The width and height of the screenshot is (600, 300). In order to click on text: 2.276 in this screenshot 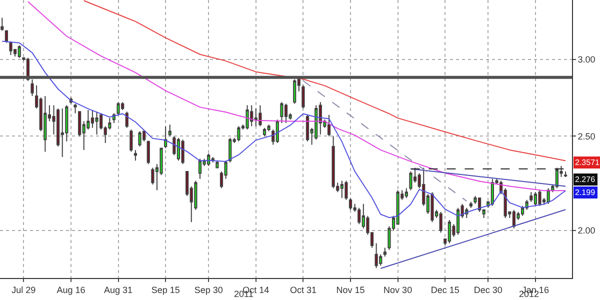, I will do `click(585, 179)`.